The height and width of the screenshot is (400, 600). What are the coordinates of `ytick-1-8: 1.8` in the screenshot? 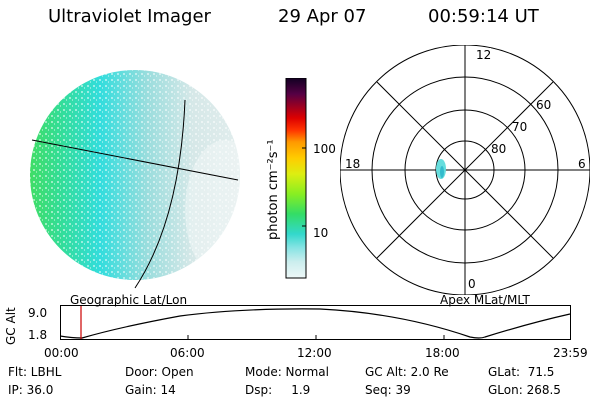 It's located at (38, 335).